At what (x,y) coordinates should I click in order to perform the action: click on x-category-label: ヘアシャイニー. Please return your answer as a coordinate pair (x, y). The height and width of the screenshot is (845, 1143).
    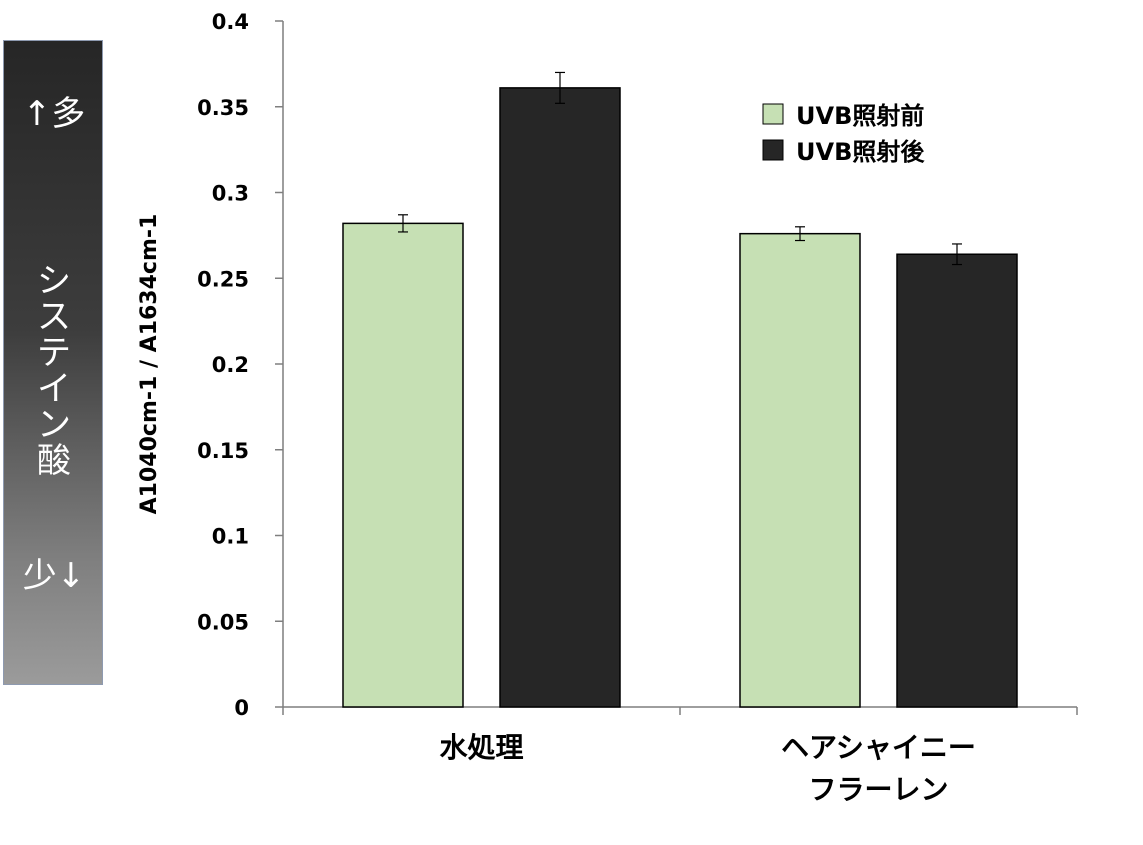
    Looking at the image, I should click on (878, 747).